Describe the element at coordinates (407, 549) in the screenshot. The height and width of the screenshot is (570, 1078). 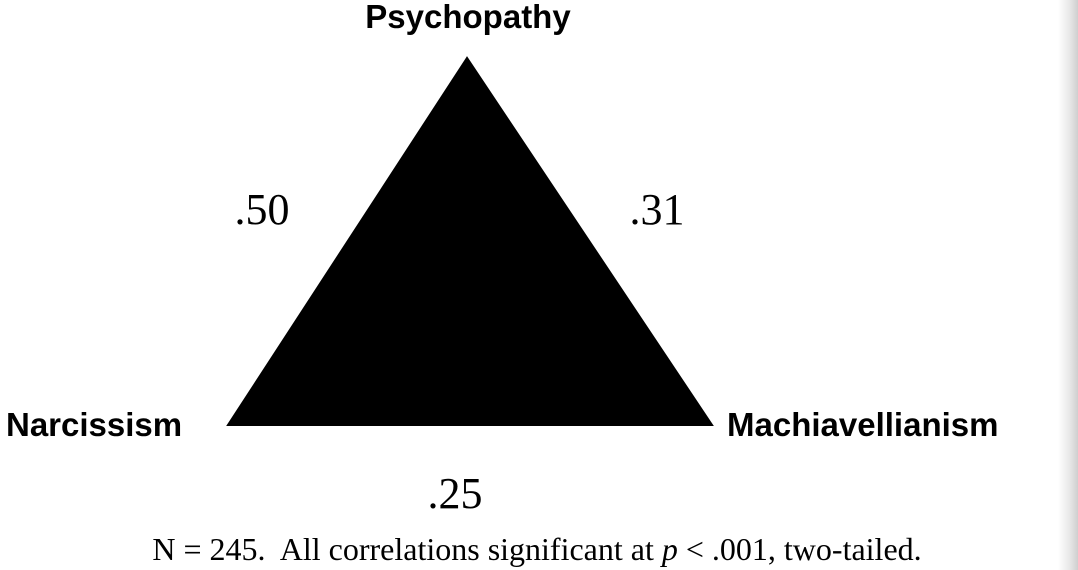
I see `note-prefix: N = 245. All correlations significant at` at that location.